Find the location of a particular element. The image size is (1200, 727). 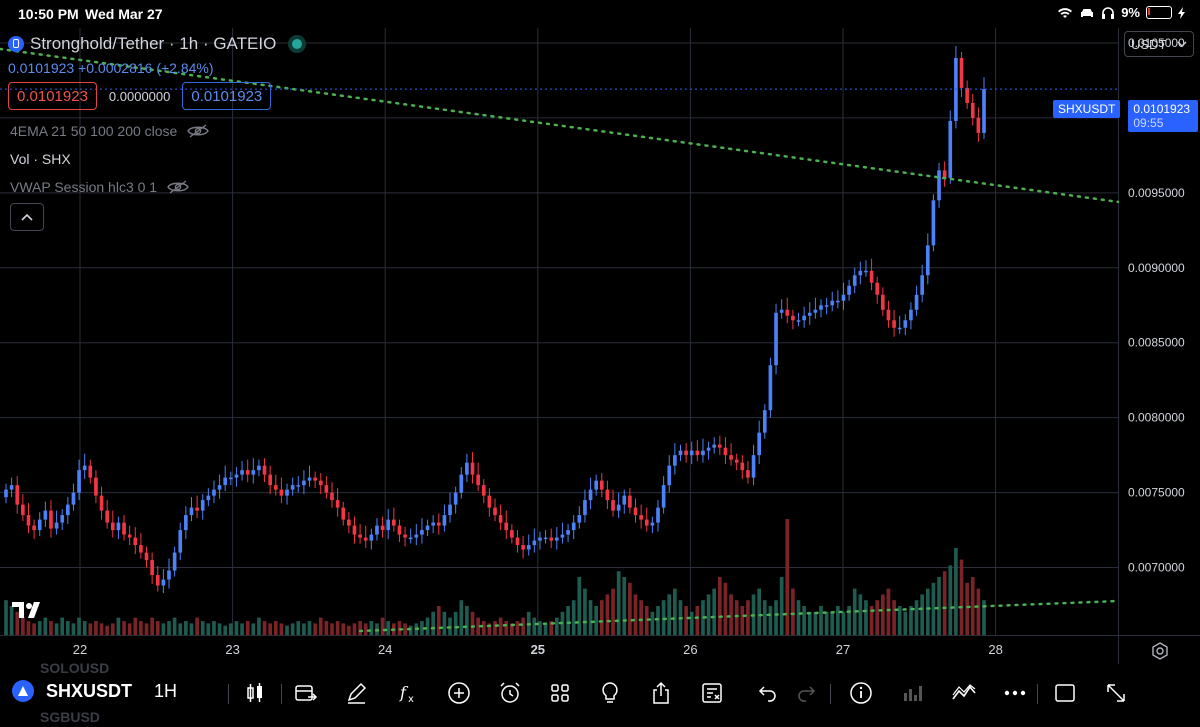

symbol-title: Stronghold/Tether · 1h · GATEIO is located at coordinates (153, 43).